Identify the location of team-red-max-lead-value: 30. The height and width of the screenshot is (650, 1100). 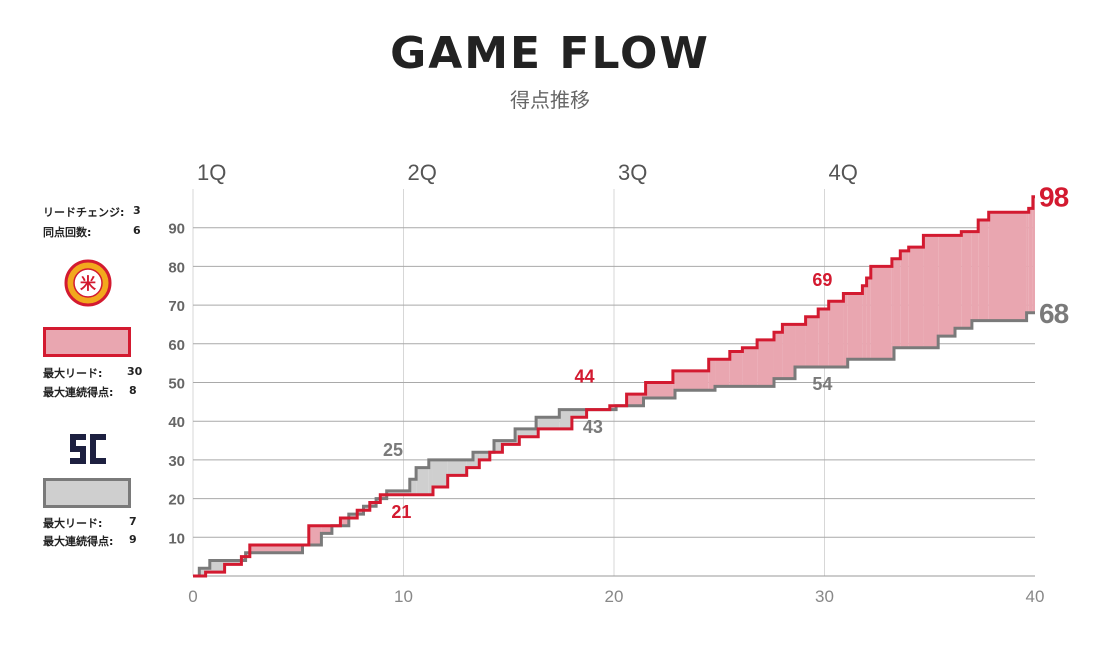
(135, 371).